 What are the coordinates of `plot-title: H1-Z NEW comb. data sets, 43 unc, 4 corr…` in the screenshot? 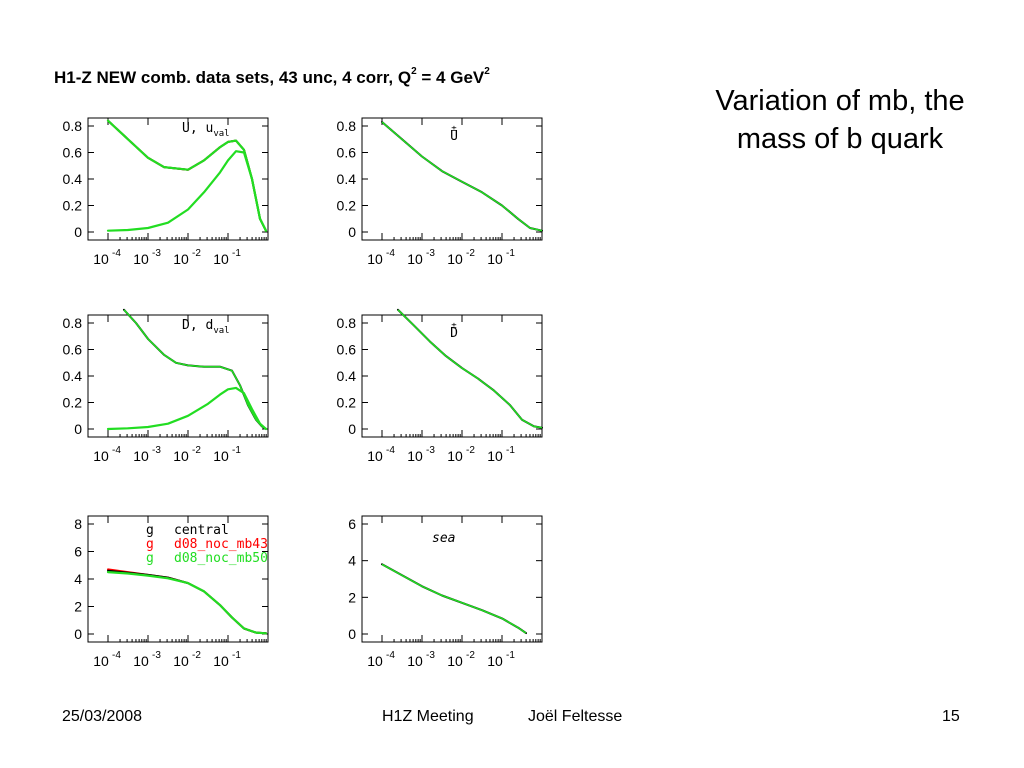 It's located at (272, 77).